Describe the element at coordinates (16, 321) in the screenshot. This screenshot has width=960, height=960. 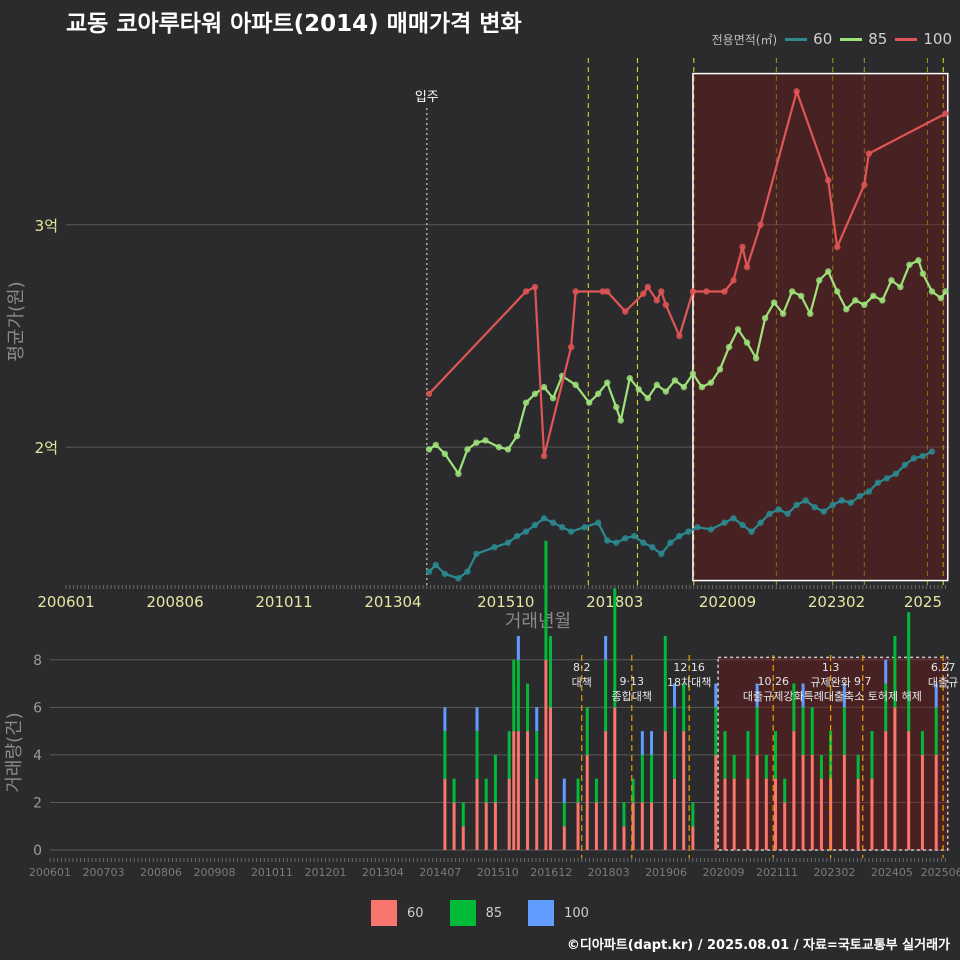
I see `y-axis-title: 평균가(원)` at that location.